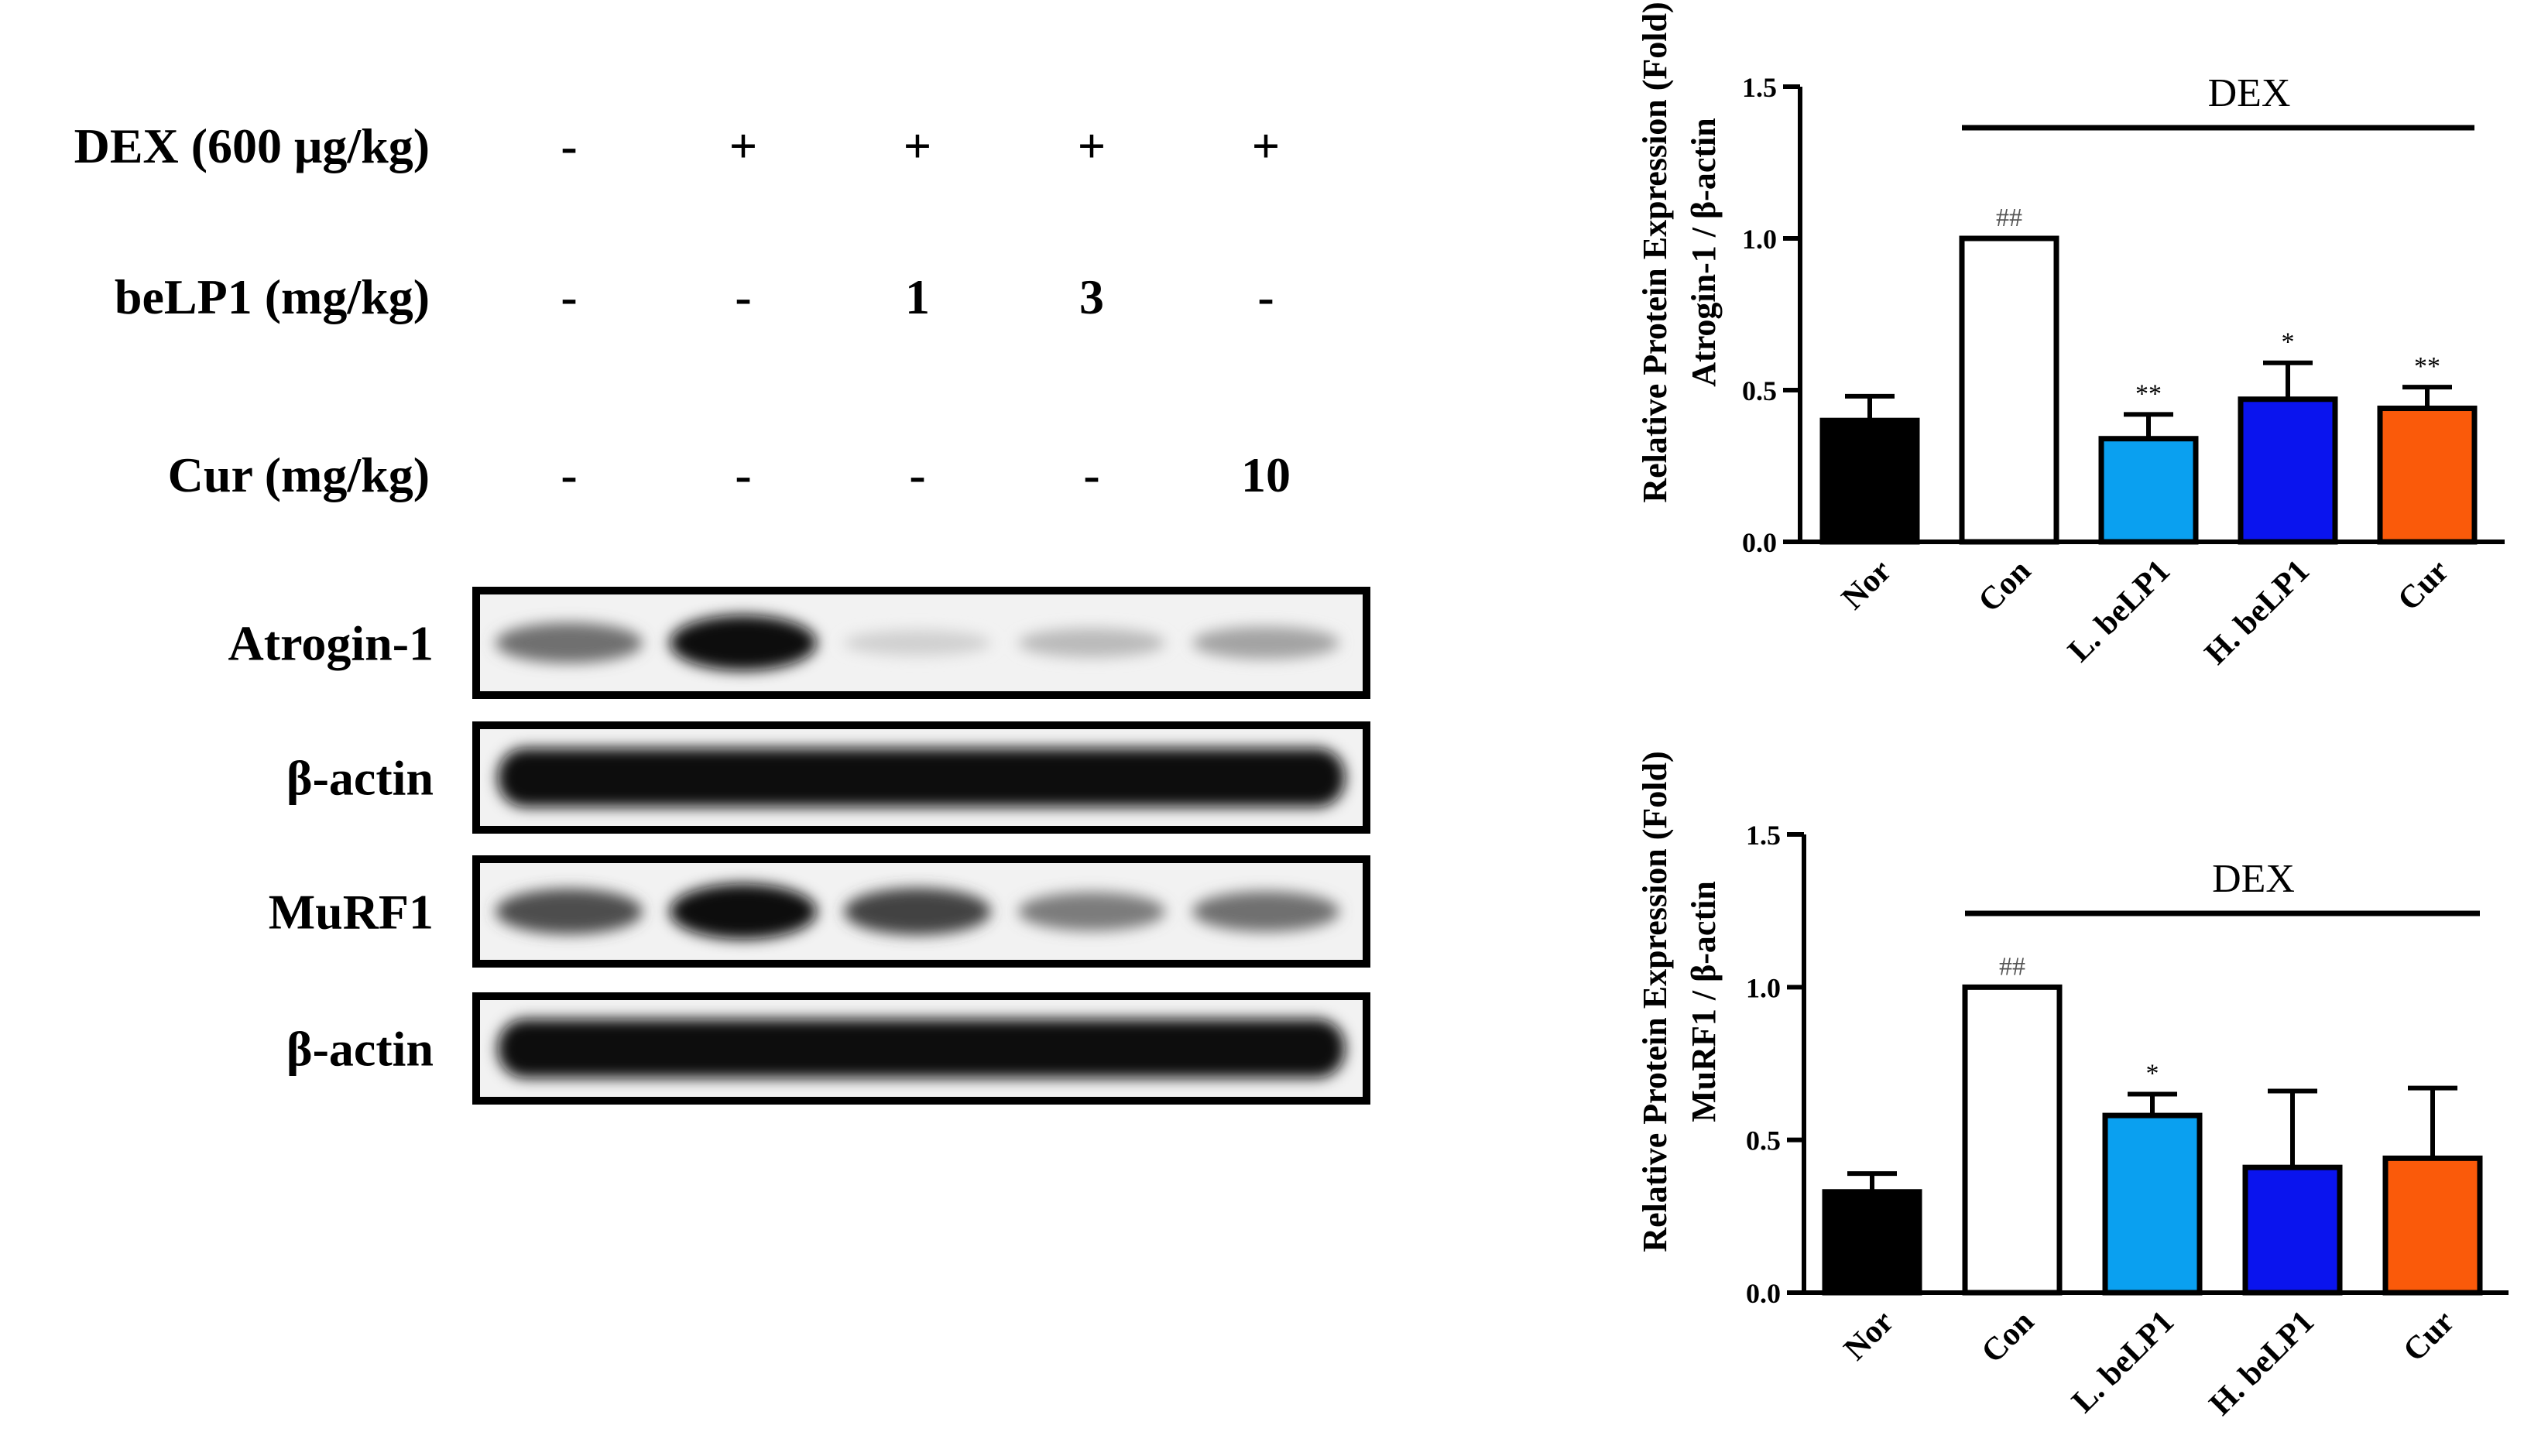  Describe the element at coordinates (1091, 296) in the screenshot. I see `treatment-value: 3` at that location.